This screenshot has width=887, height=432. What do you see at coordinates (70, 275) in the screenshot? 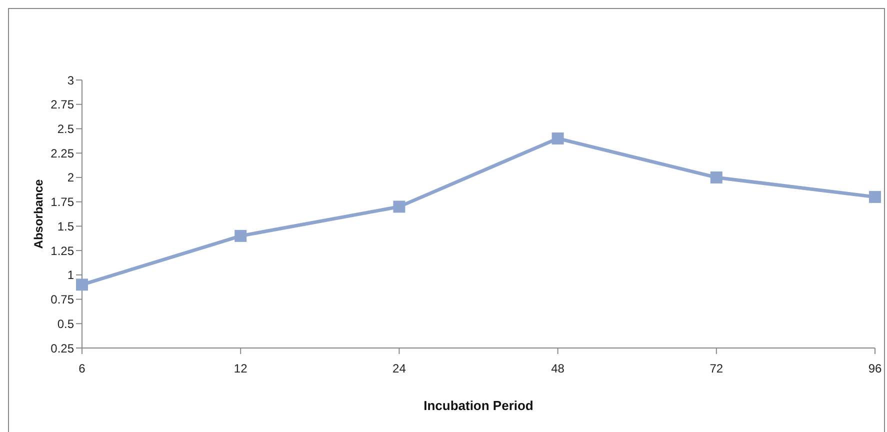
I see `y-tick-label: 1` at bounding box center [70, 275].